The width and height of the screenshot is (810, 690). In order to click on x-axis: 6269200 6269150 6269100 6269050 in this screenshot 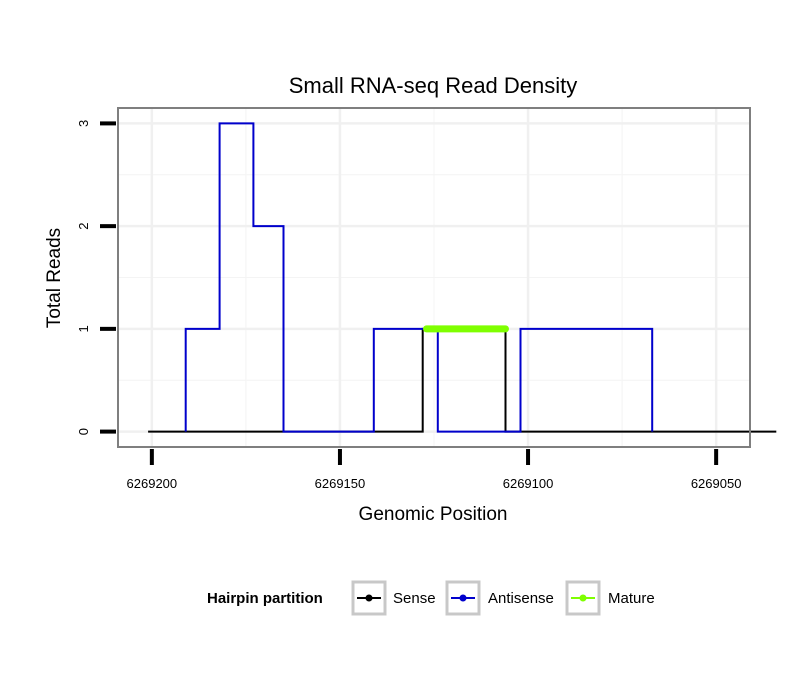, I will do `click(434, 470)`.